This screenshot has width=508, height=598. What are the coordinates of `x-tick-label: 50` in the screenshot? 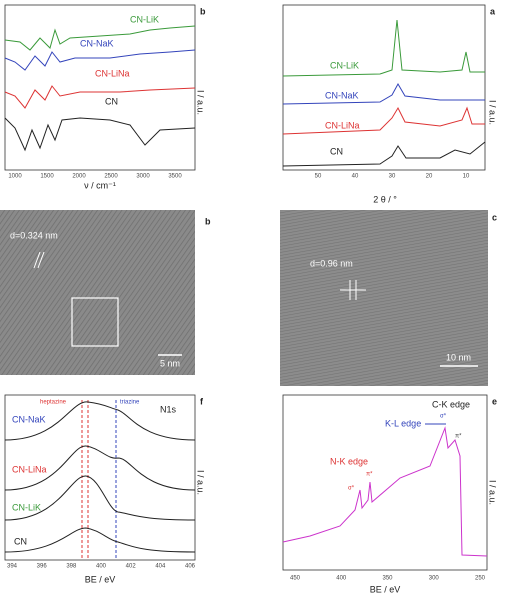 It's located at (318, 177).